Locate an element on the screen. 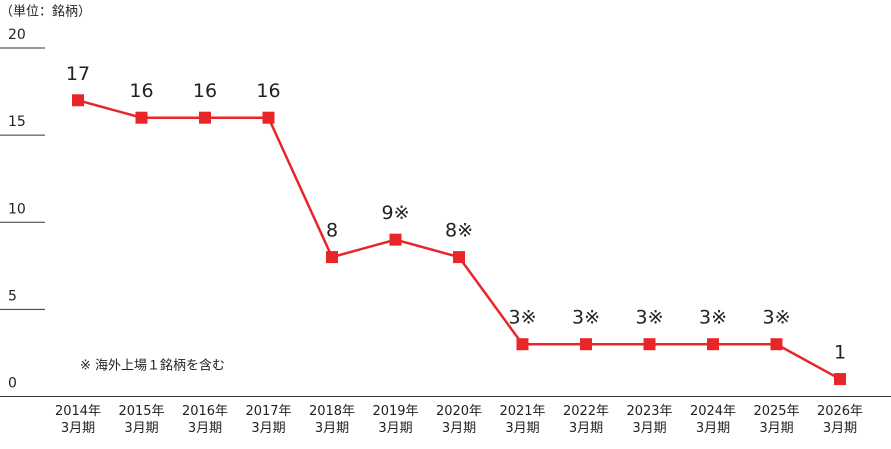 The image size is (891, 449). value-label: 1 is located at coordinates (840, 353).